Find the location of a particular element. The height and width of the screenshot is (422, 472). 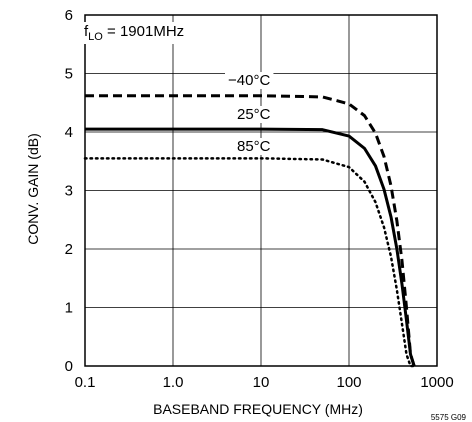

y-axis-title: CONV. GAIN (dB) is located at coordinates (33, 189).